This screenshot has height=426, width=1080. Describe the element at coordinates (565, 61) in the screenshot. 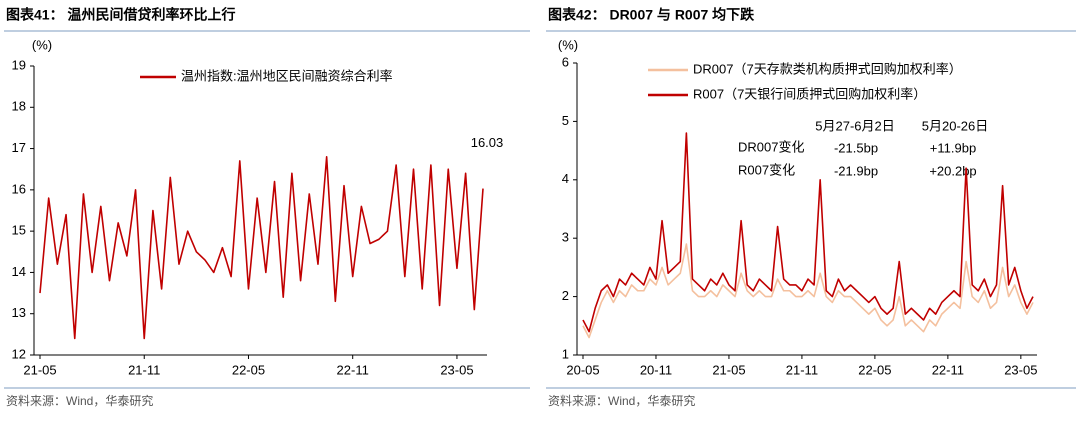

I see `y-tick-label: 6` at that location.